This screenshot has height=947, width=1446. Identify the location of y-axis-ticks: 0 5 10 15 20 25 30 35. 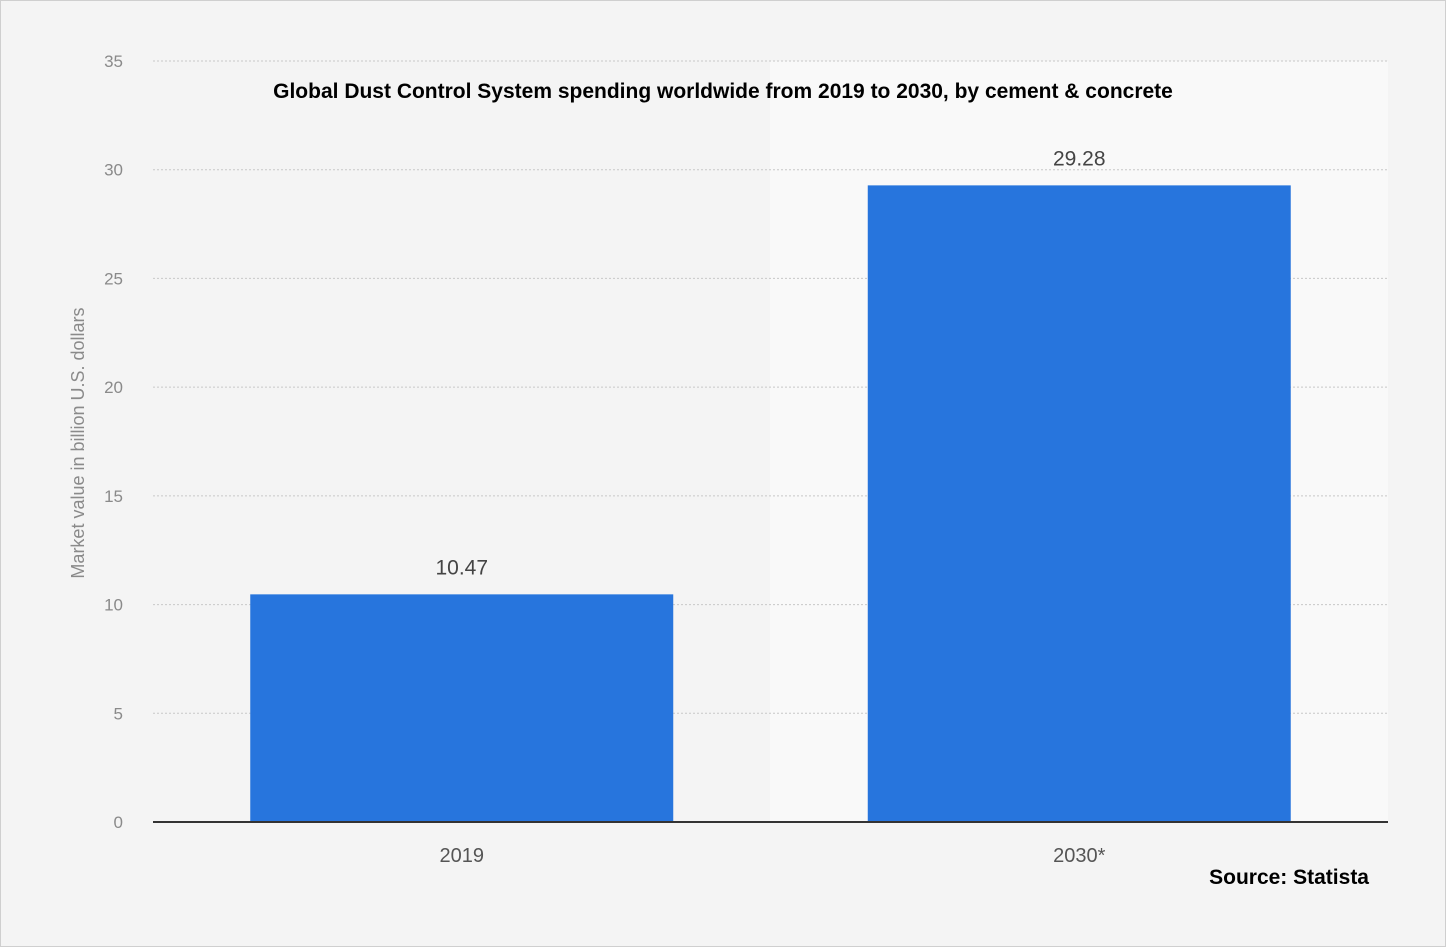
(113, 442).